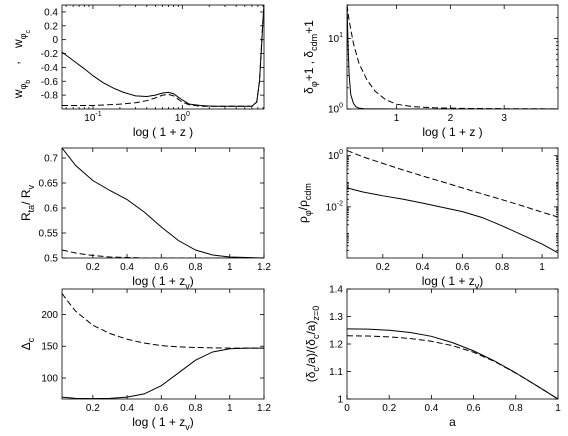 This screenshot has height=436, width=568. What do you see at coordinates (21, 39) in the screenshot?
I see `y-axis-label-top: wφc` at bounding box center [21, 39].